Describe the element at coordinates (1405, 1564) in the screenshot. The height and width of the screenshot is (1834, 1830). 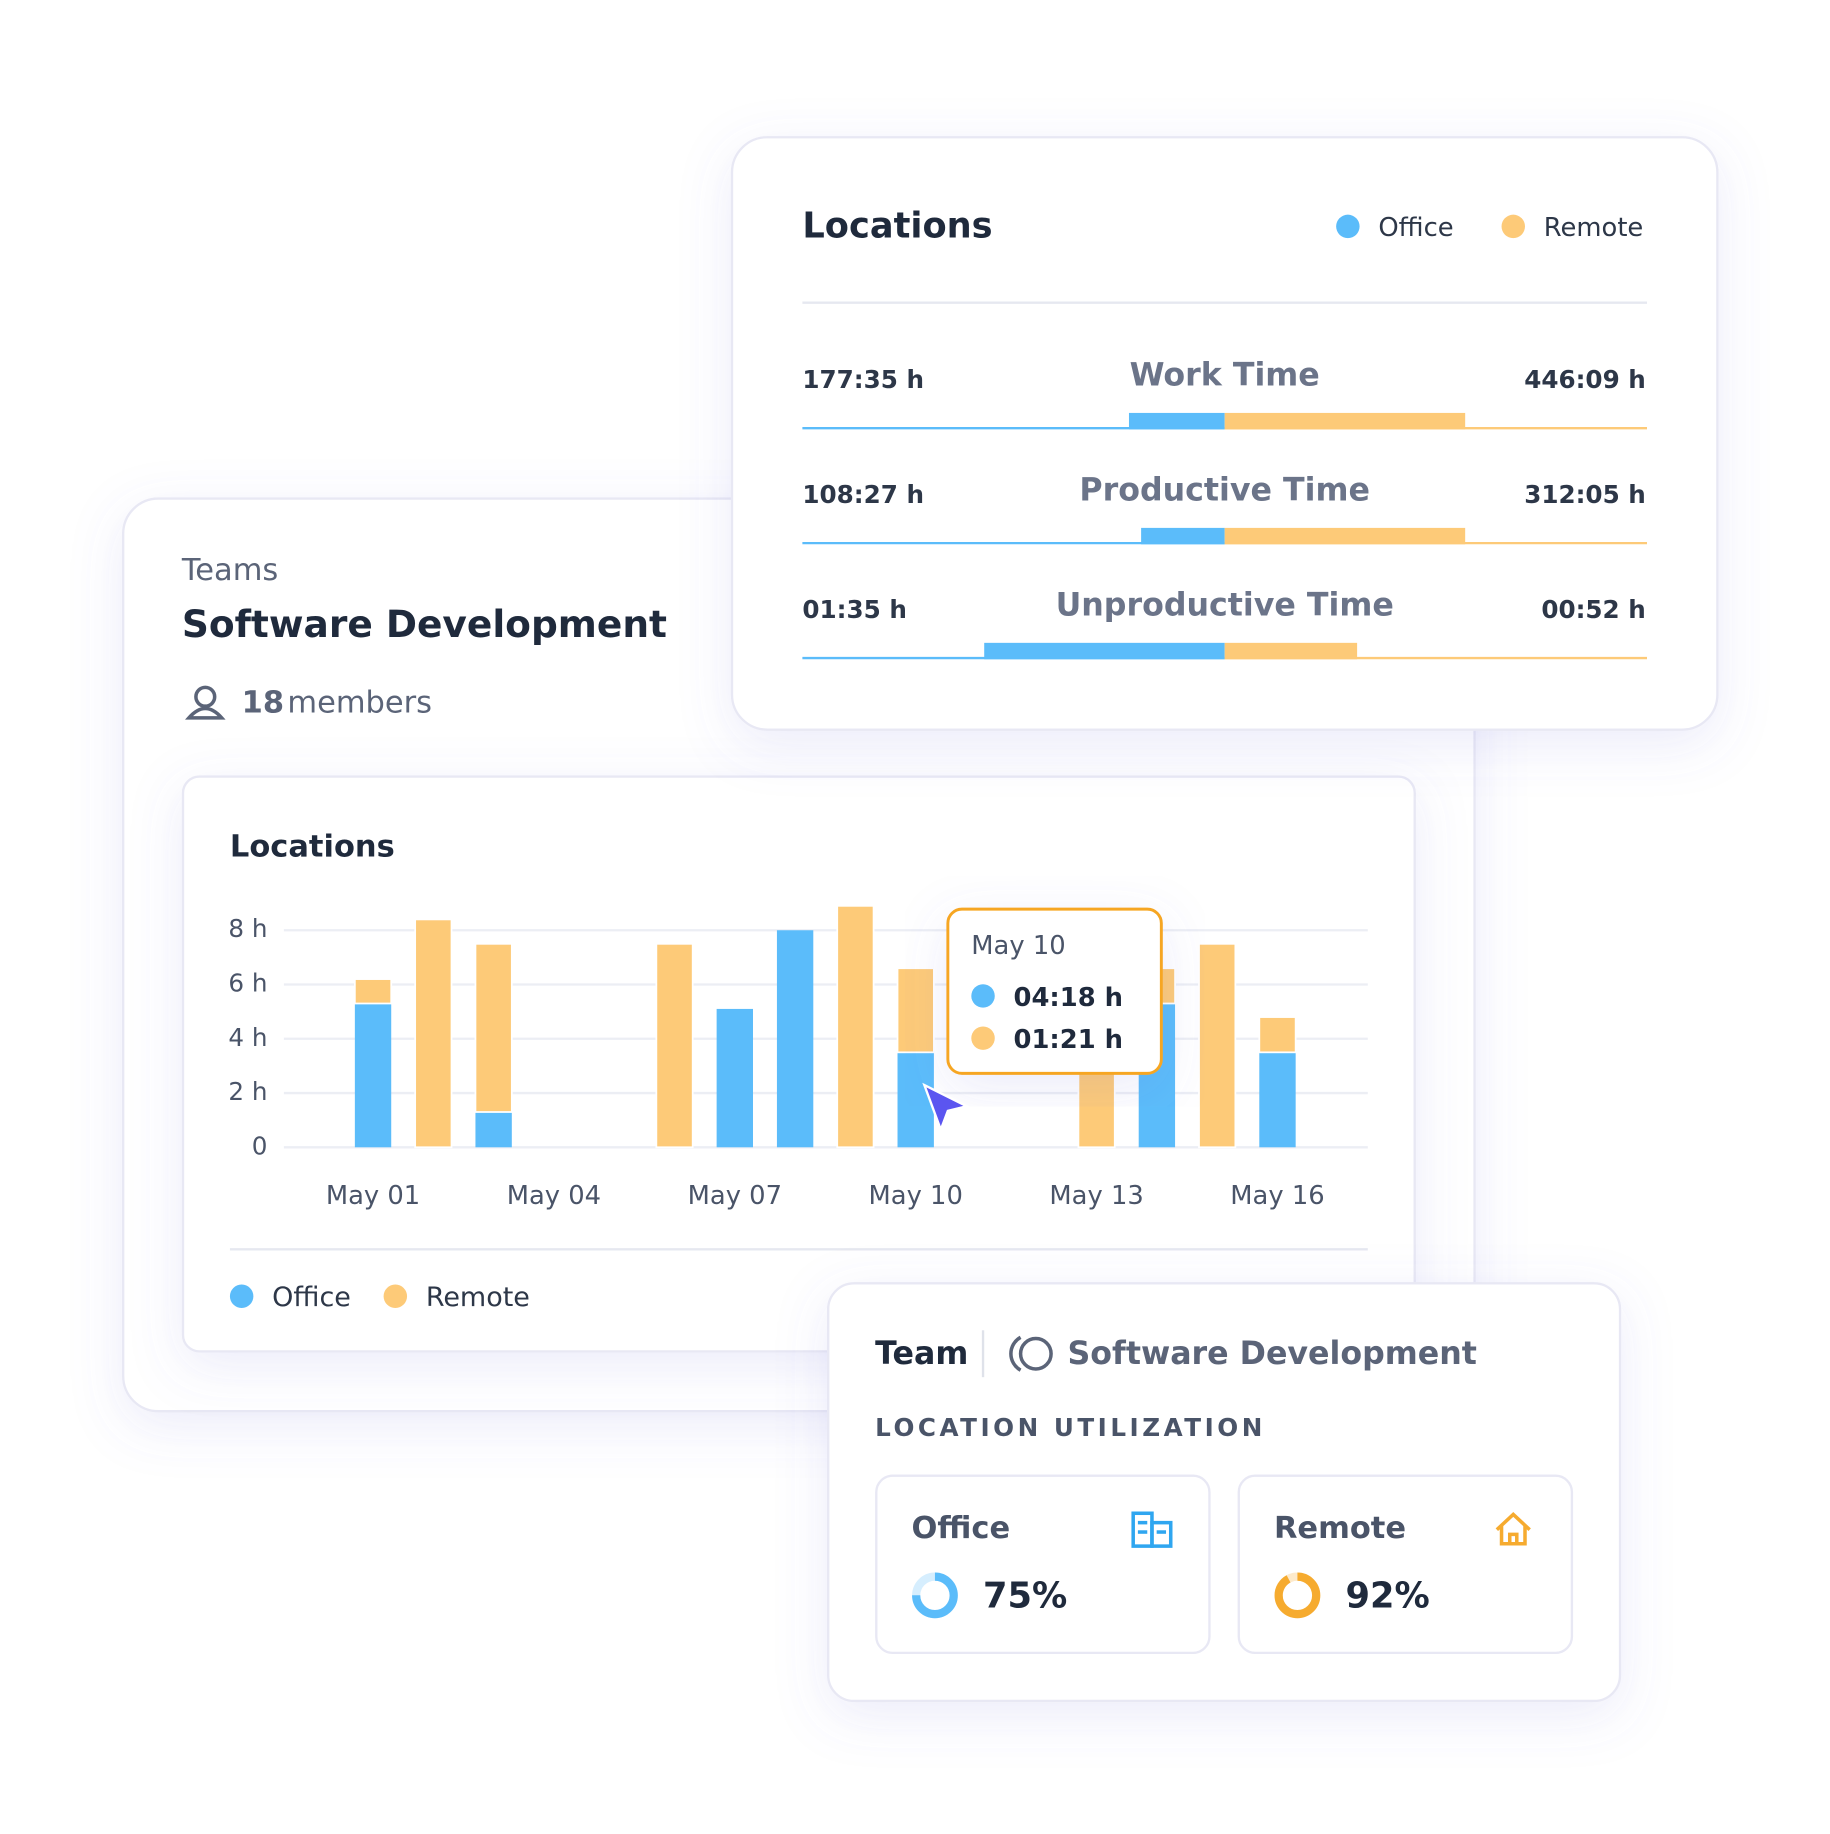
I see `remote-tile` at that location.